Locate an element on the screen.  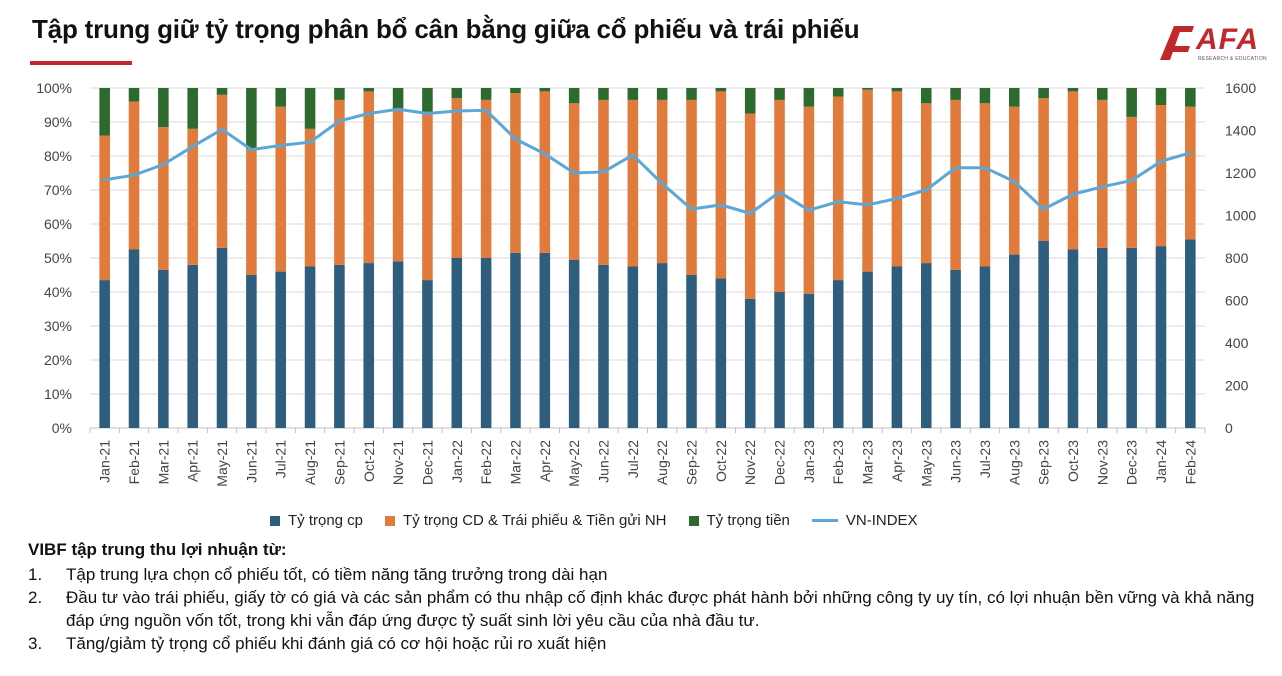
x-tick-label: Jun-23 is located at coordinates (956, 461).